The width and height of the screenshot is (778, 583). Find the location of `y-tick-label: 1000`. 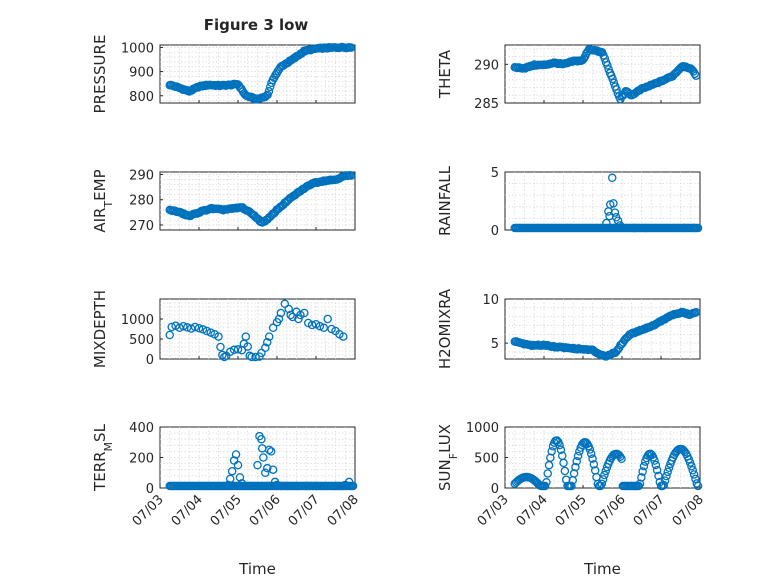

y-tick-label: 1000 is located at coordinates (482, 428).